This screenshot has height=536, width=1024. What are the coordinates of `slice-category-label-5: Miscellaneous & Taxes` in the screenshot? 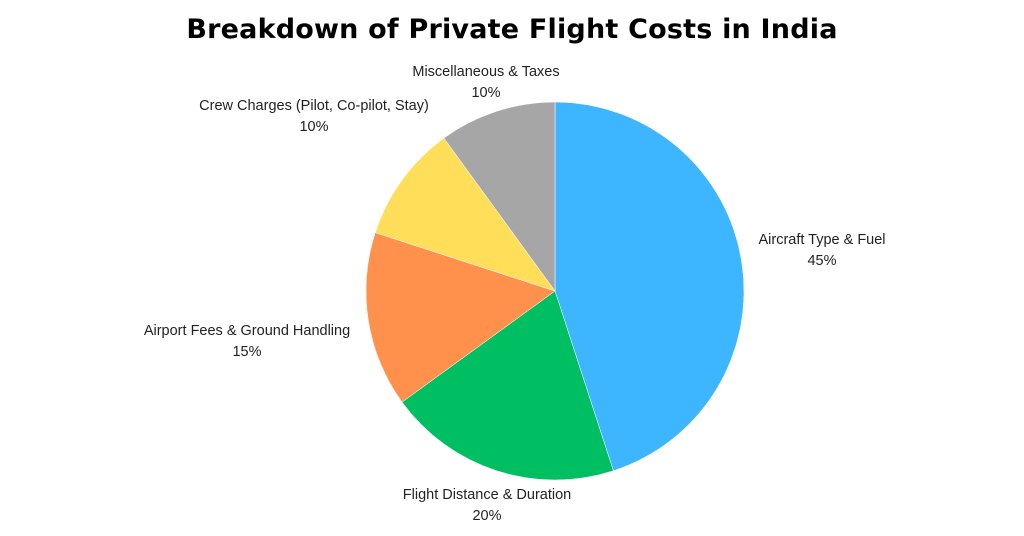 It's located at (485, 72).